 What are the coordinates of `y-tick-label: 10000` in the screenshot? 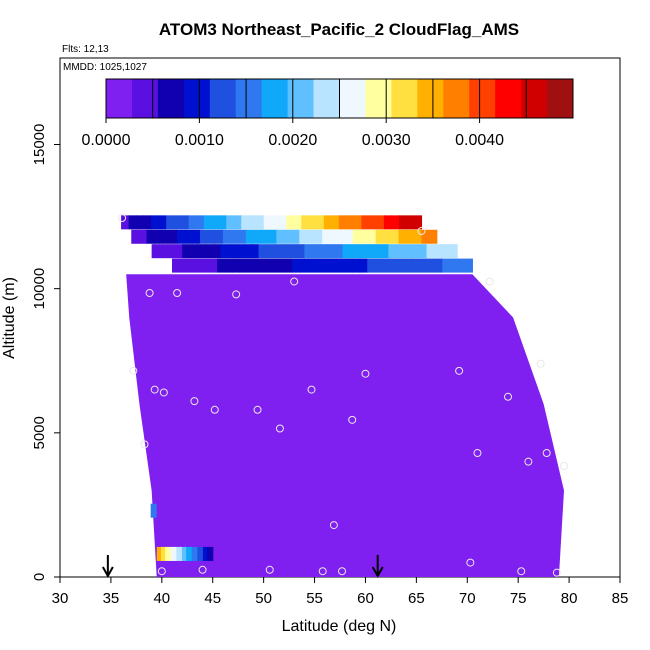 It's located at (39, 289).